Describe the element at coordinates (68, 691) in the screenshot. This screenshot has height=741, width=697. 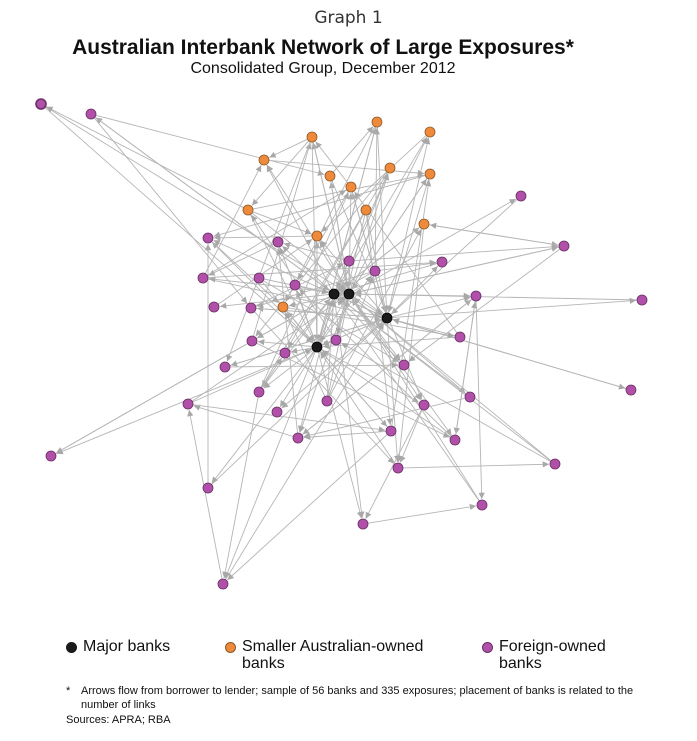
I see `footnote-mark: *` at that location.